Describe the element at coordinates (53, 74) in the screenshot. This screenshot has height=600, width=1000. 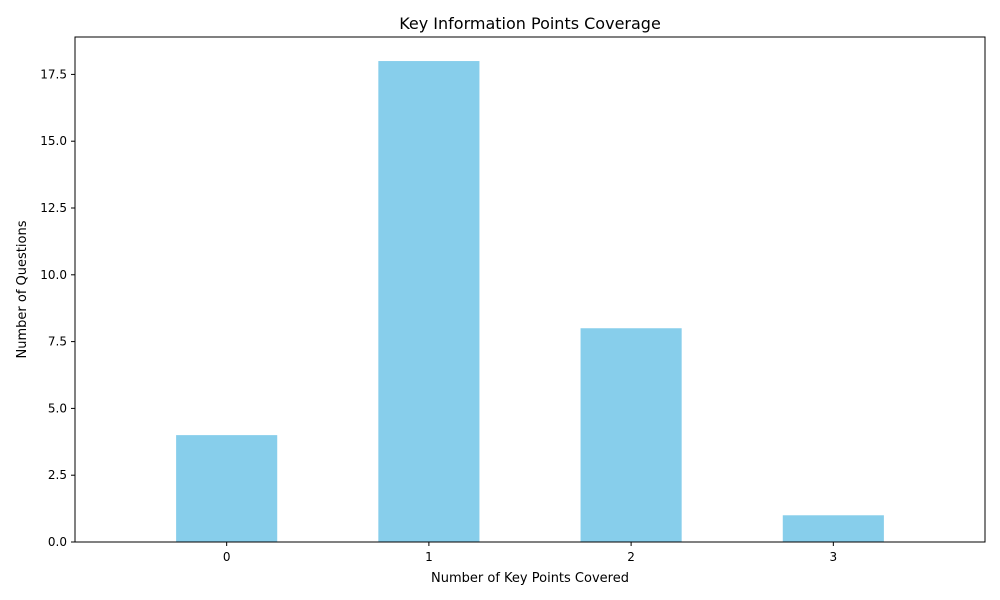
I see `y-tick-label: 17.5` at that location.